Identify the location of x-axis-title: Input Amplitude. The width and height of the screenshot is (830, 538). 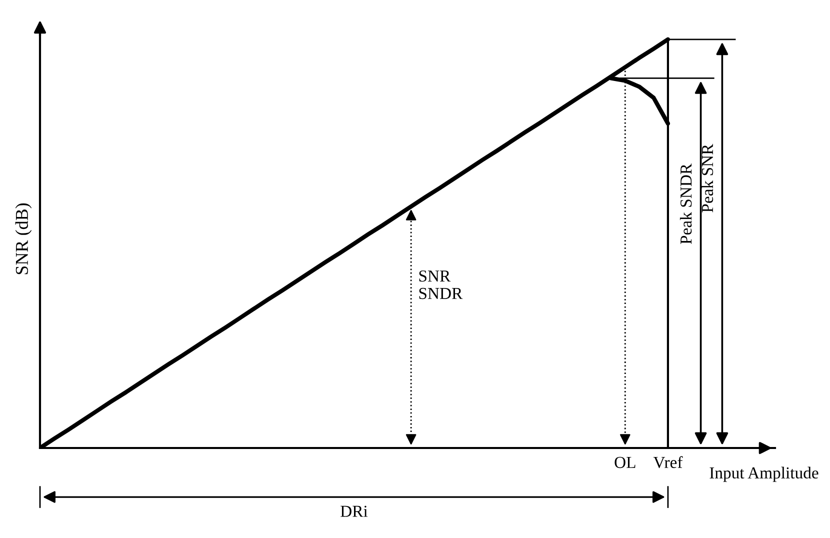
(764, 474).